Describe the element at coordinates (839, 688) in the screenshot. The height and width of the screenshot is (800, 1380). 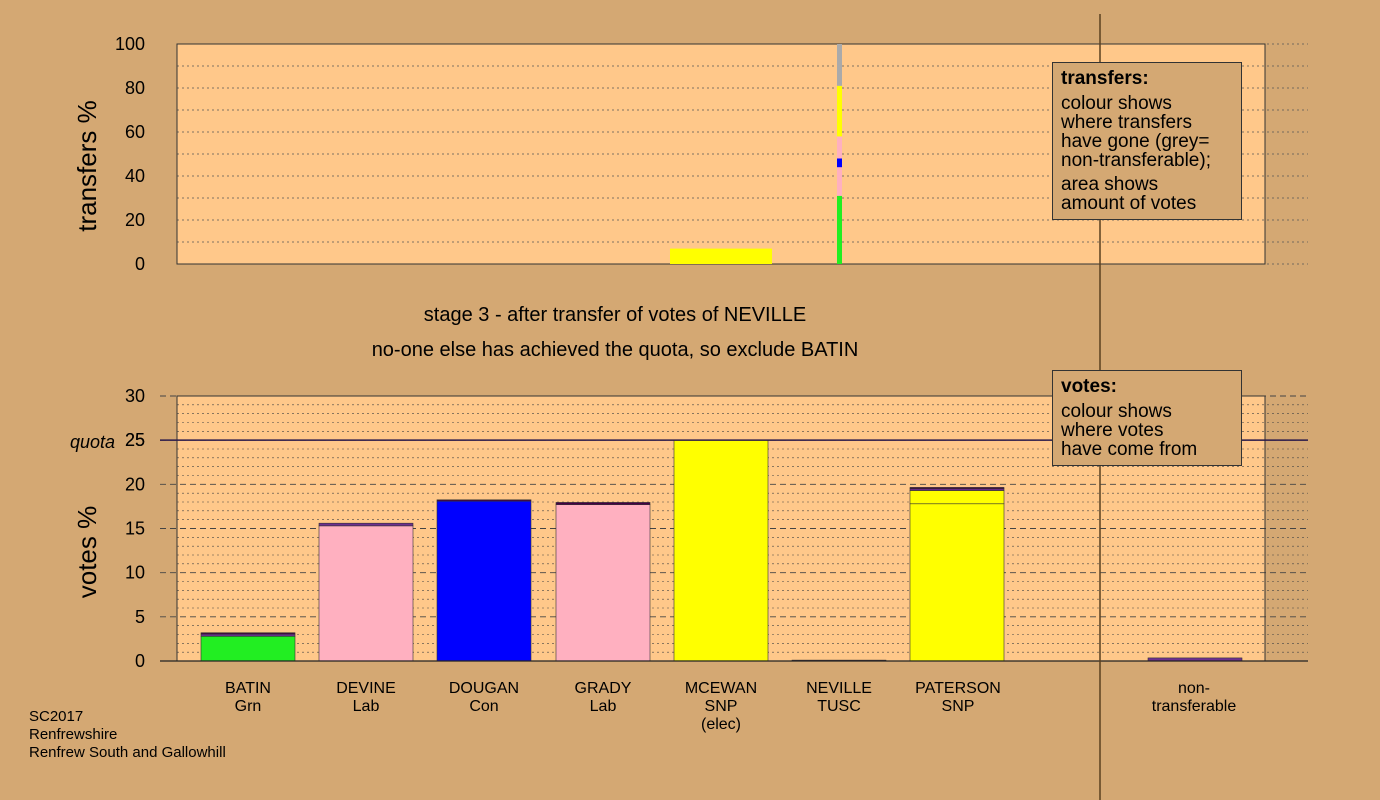
I see `candidate-name: NEVILLE` at that location.